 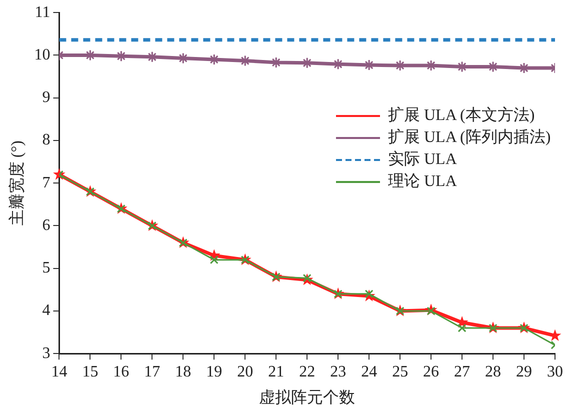 What do you see at coordinates (42, 55) in the screenshot?
I see `y-tick-label: 10` at bounding box center [42, 55].